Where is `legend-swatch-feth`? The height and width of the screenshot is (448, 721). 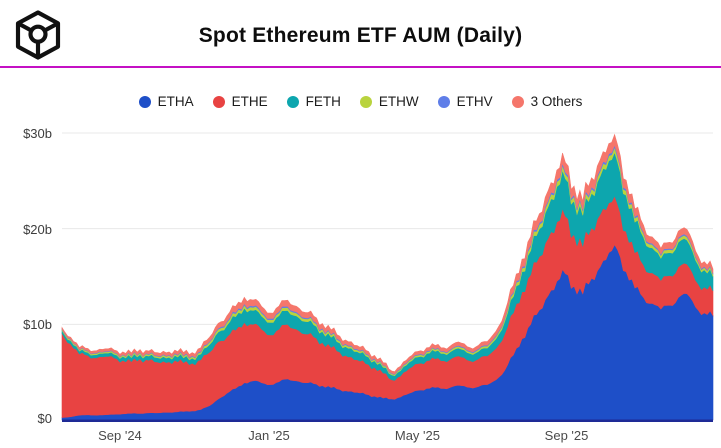 legend-swatch-feth is located at coordinates (292, 101).